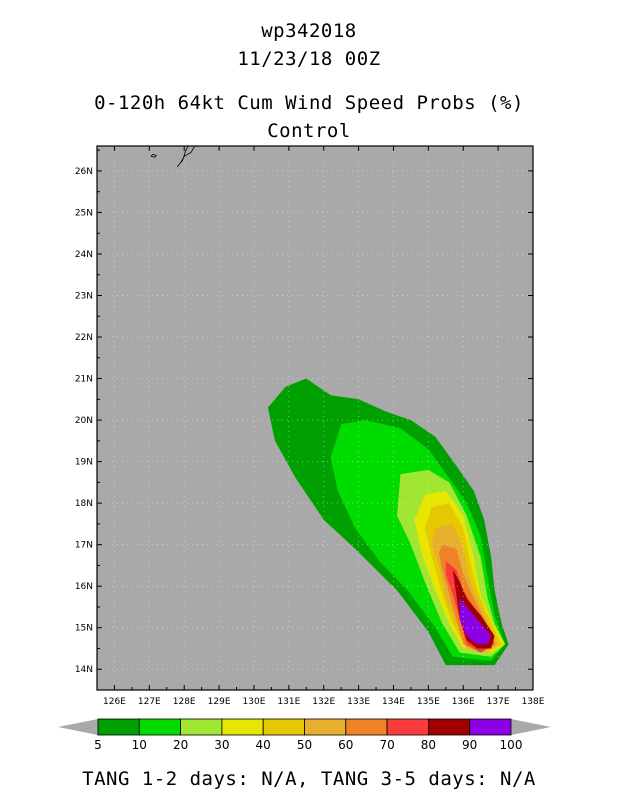 The height and width of the screenshot is (800, 618). What do you see at coordinates (323, 702) in the screenshot?
I see `x-tick-label: 132E` at bounding box center [323, 702].